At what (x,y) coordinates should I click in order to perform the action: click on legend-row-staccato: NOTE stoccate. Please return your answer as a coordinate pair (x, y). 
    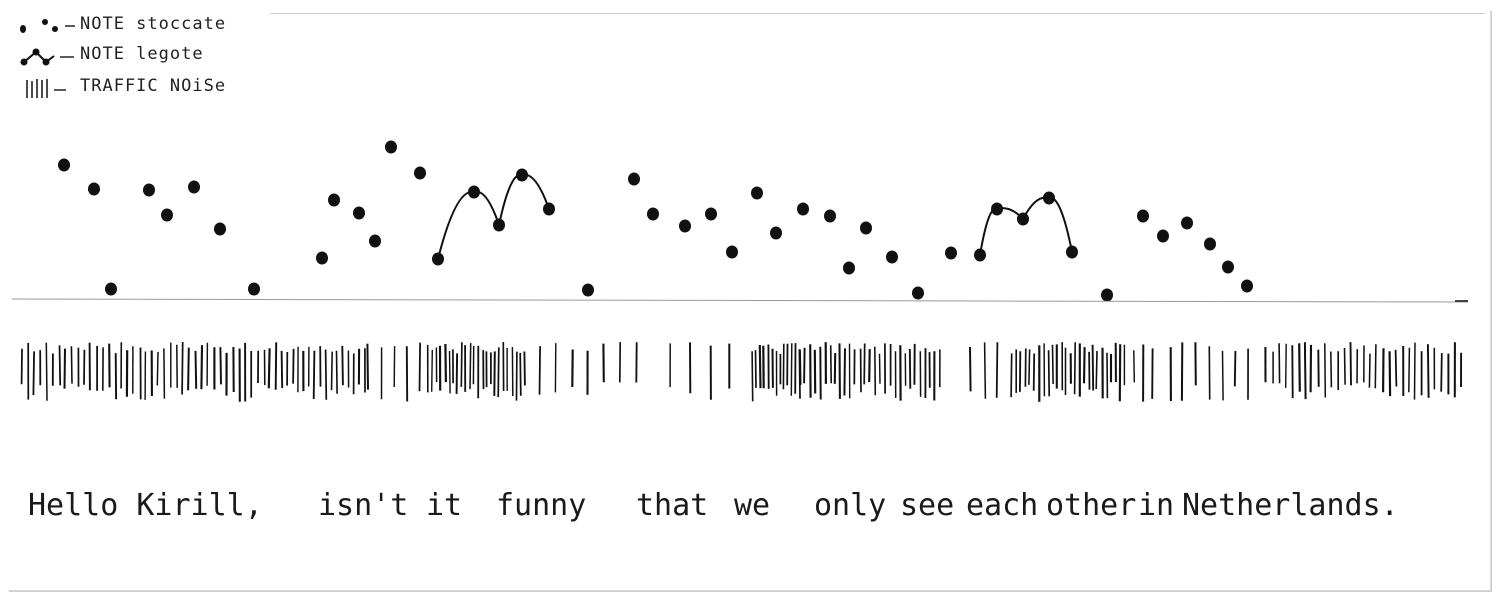
    Looking at the image, I should click on (153, 26).